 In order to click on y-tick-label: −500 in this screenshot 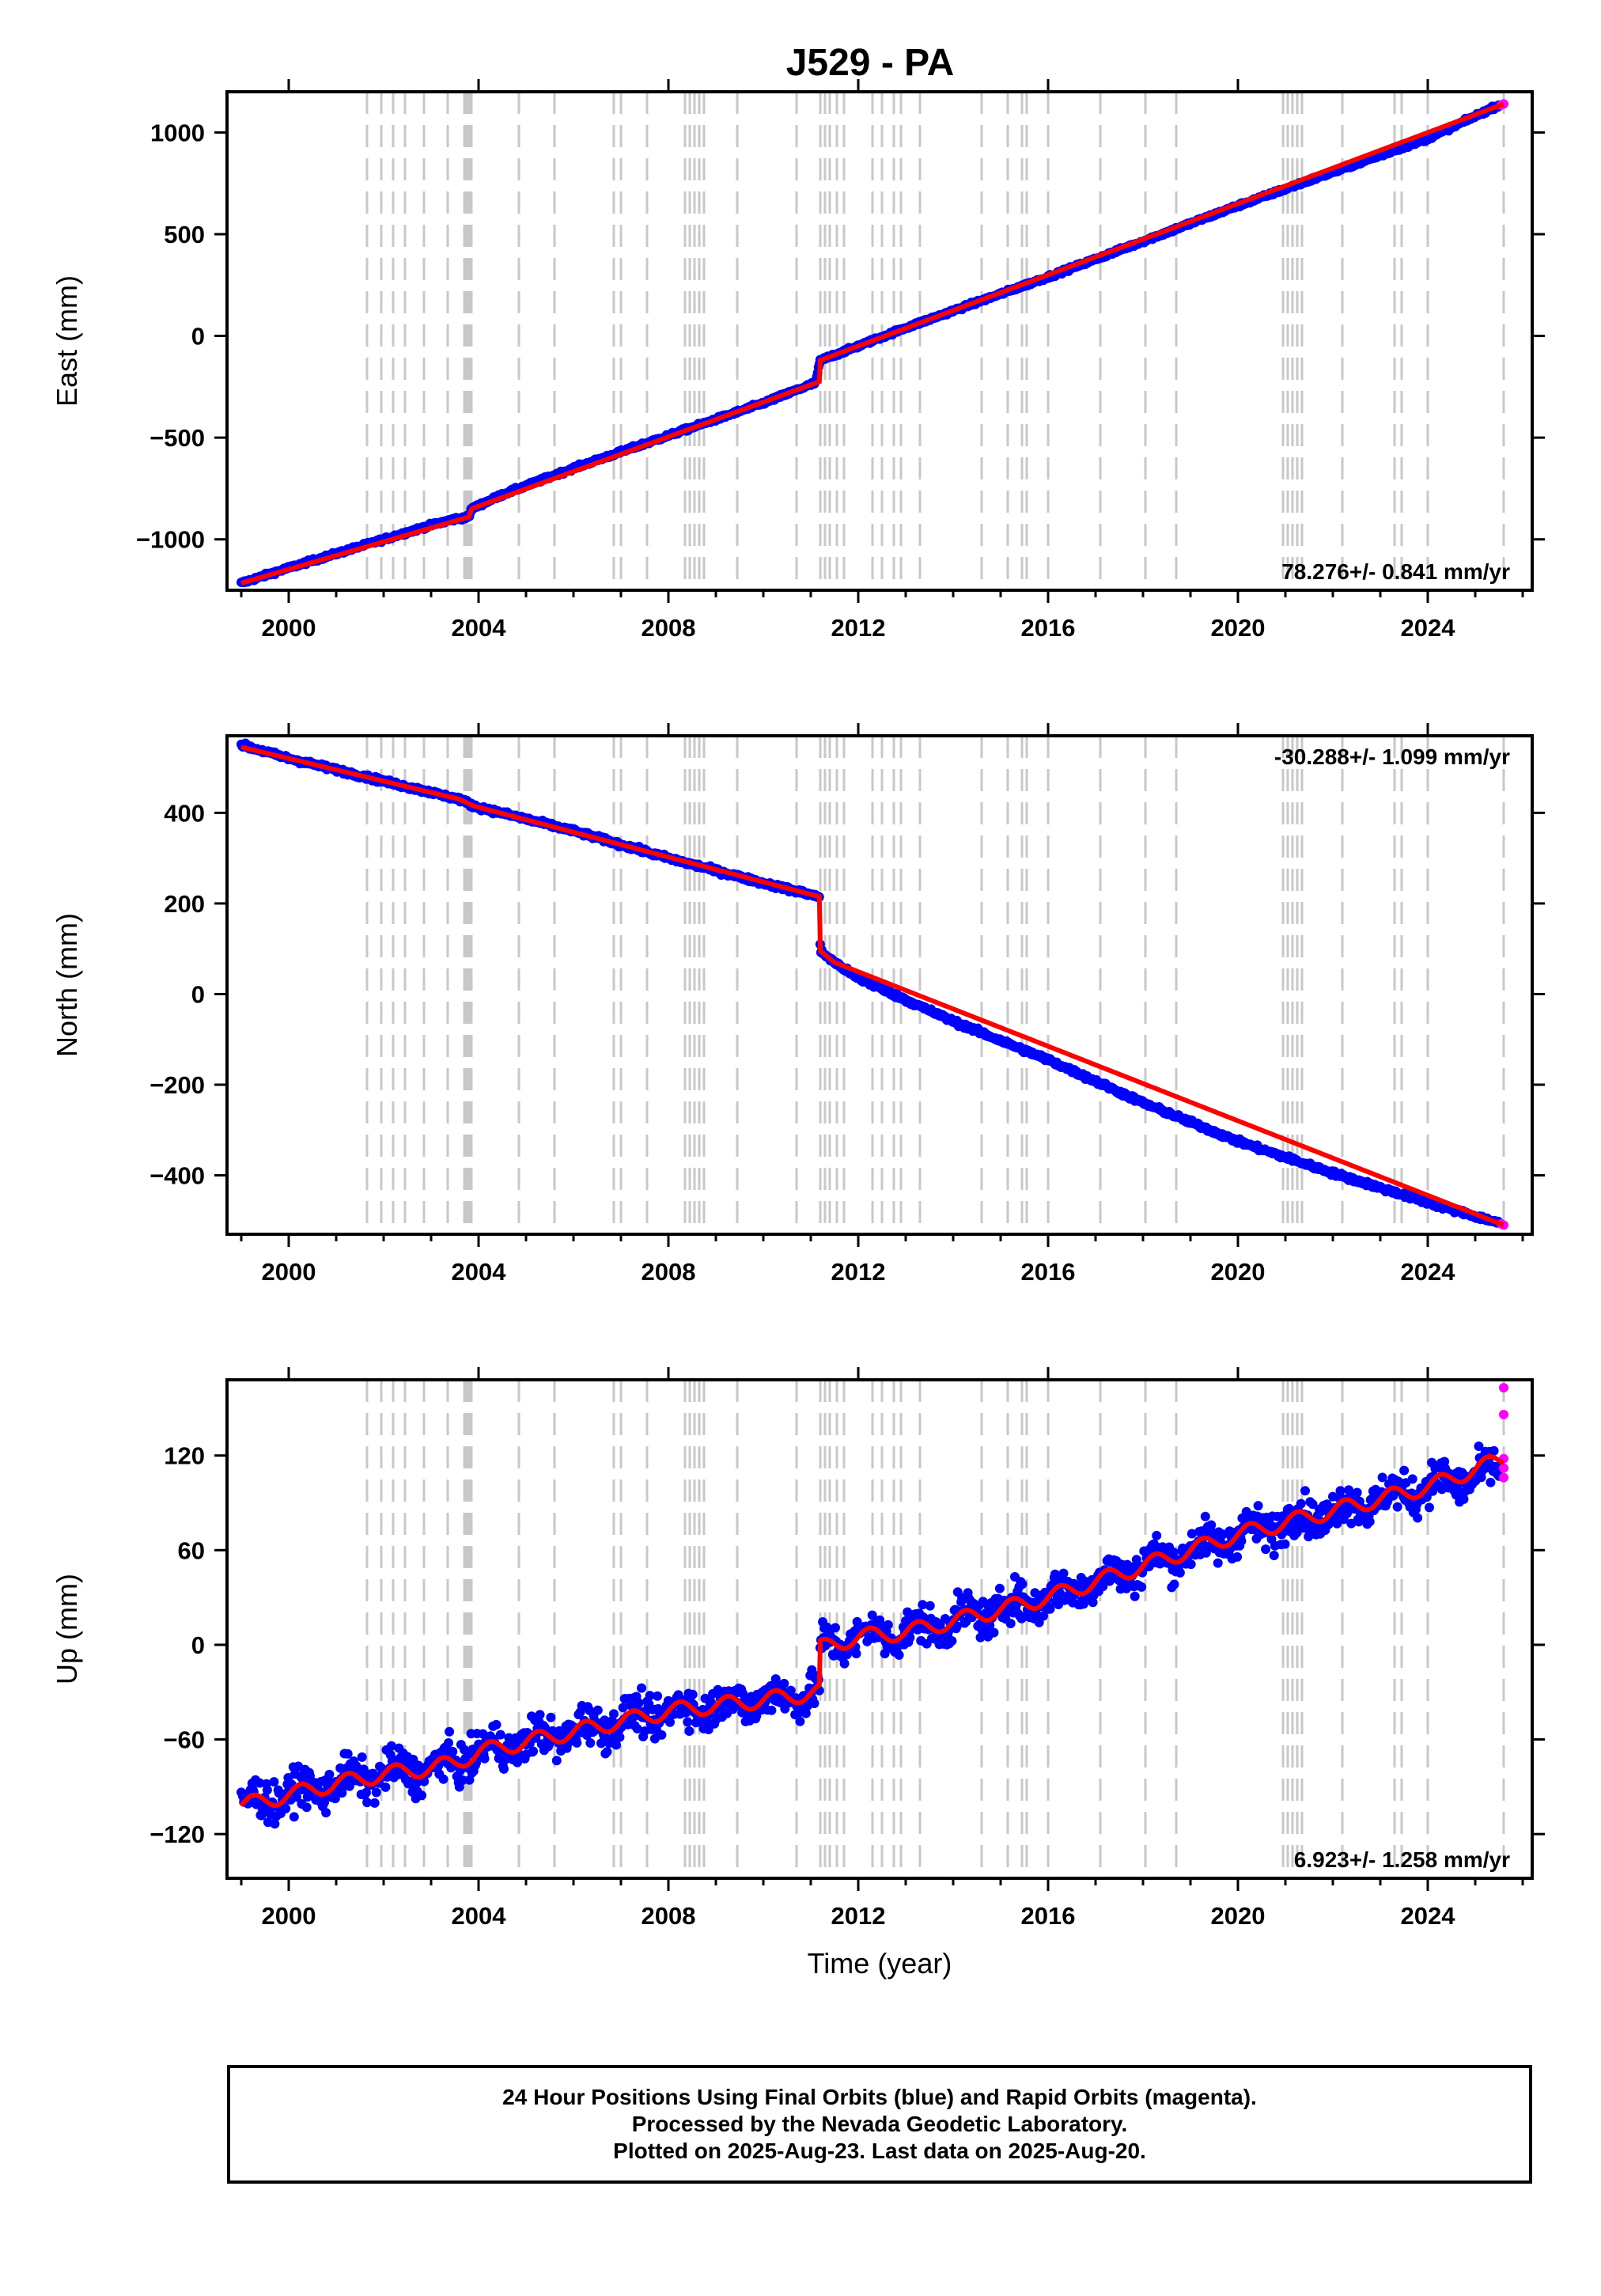, I will do `click(177, 438)`.